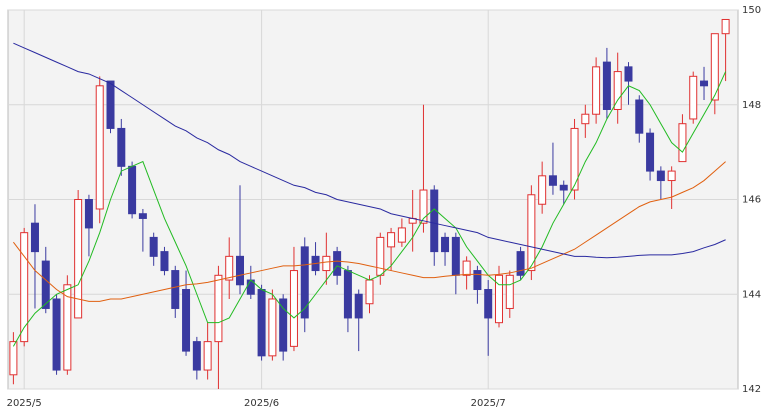 The image size is (764, 413). Describe the element at coordinates (751, 105) in the screenshot. I see `y-tick-label: 148` at that location.